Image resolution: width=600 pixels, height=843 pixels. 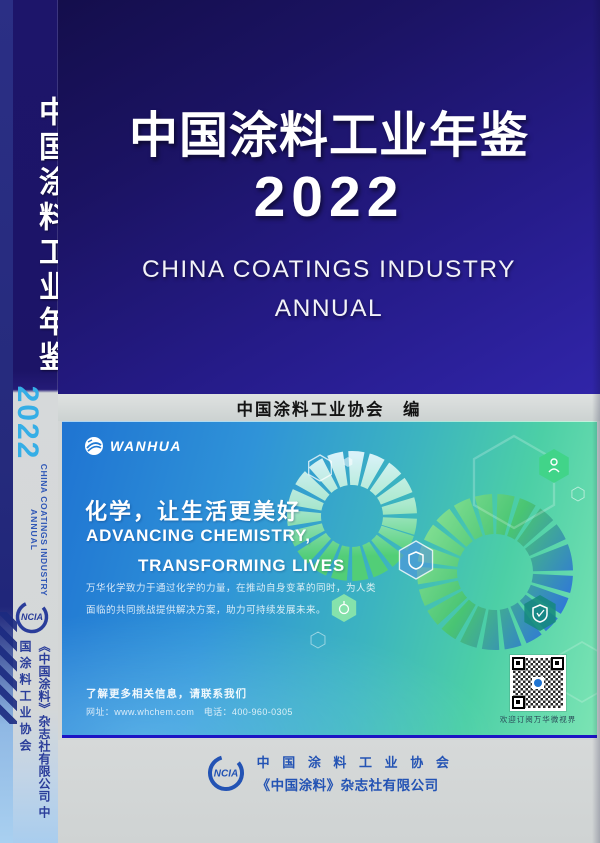 I want to click on qr-code, so click(x=538, y=683).